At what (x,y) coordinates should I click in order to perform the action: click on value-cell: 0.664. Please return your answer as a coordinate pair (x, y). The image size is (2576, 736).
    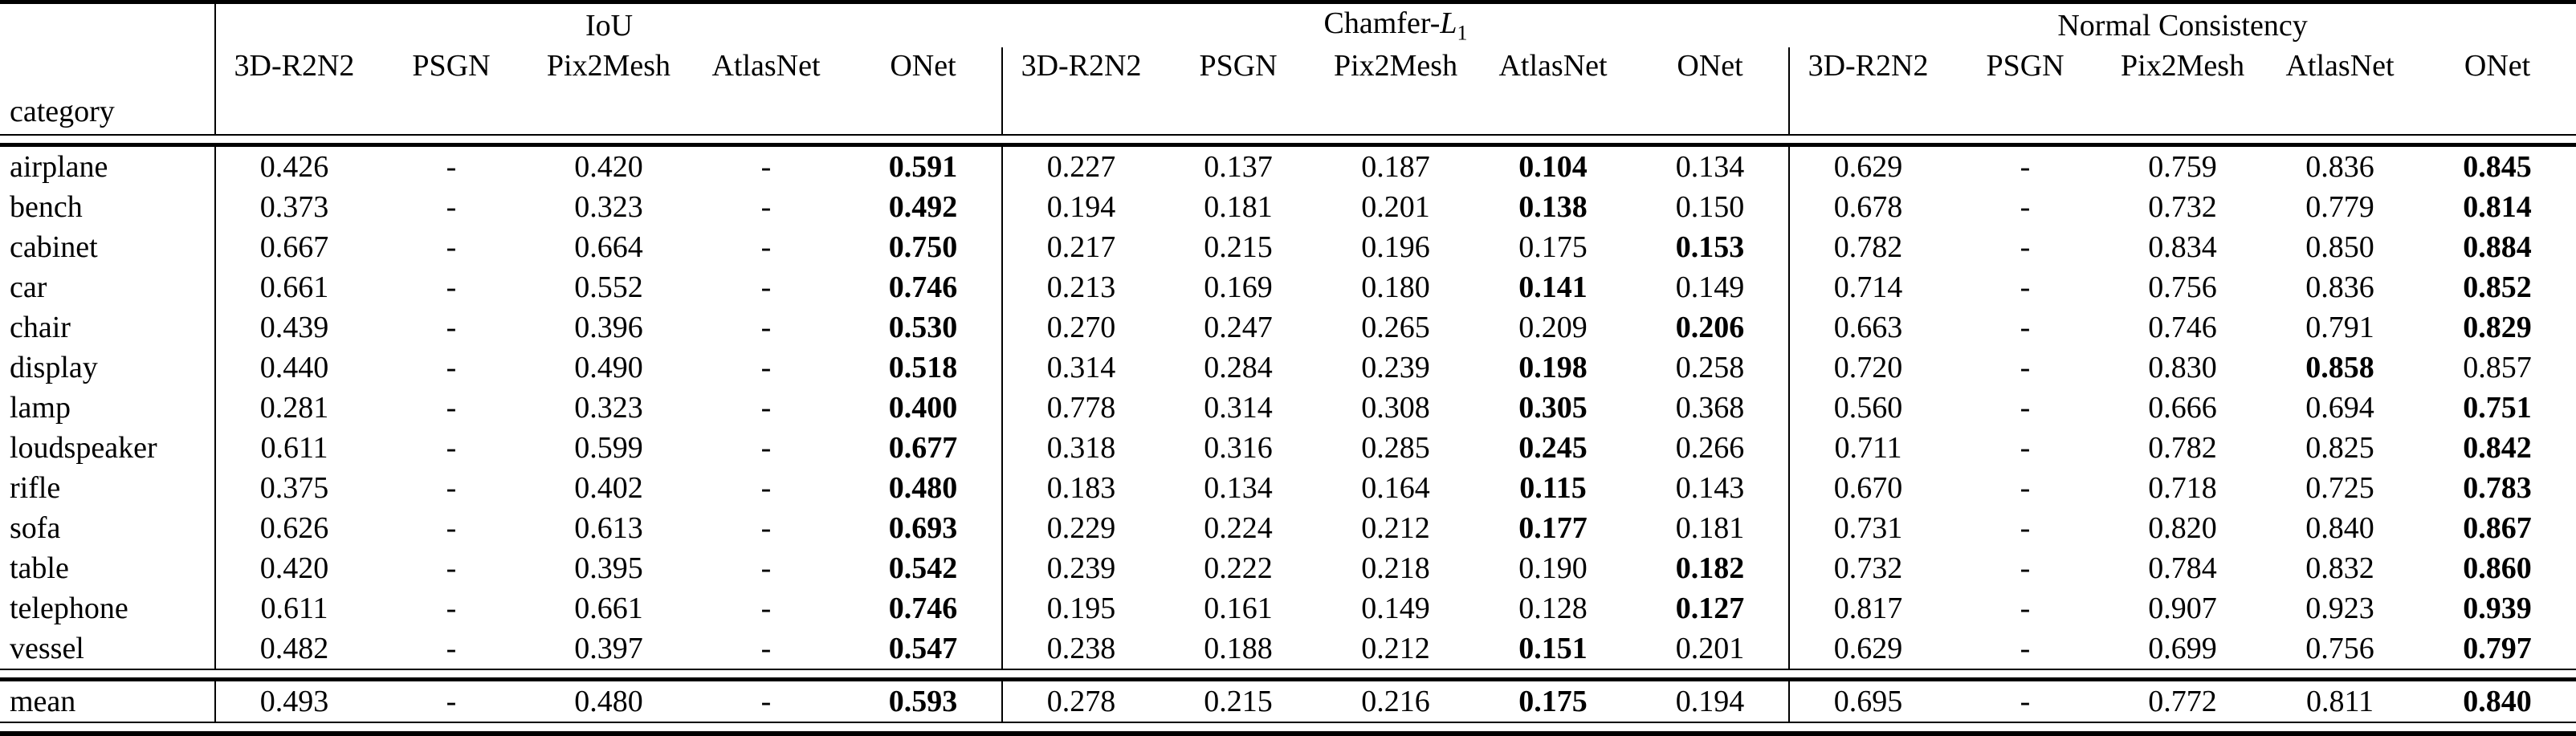
    Looking at the image, I should click on (608, 247).